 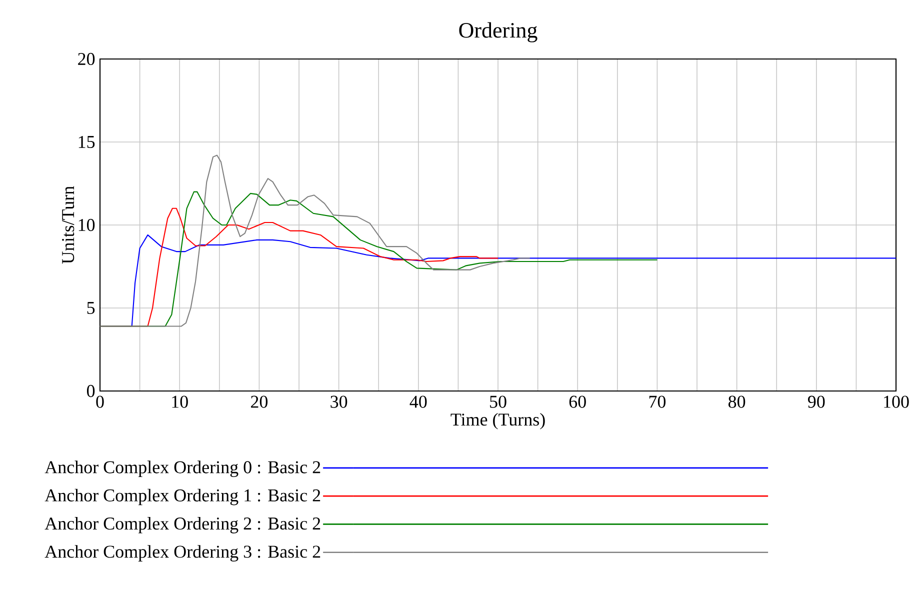 What do you see at coordinates (182, 525) in the screenshot?
I see `legend-label: Anchor Complex Ordering 2 : Basic 2` at bounding box center [182, 525].